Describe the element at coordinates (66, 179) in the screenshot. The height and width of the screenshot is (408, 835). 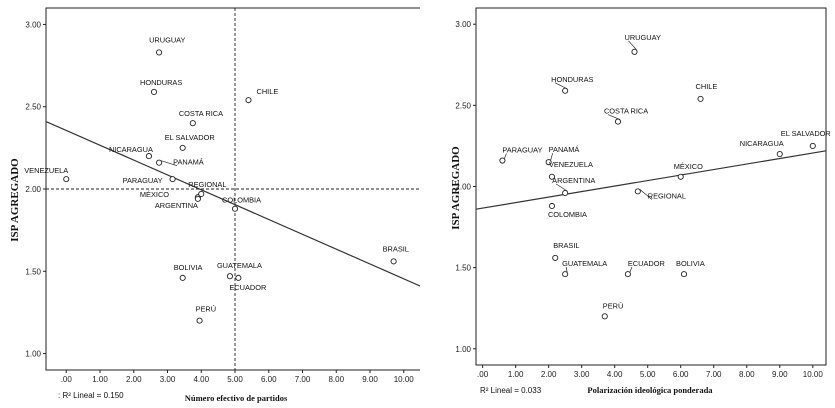
I see `left-point-venezuela` at that location.